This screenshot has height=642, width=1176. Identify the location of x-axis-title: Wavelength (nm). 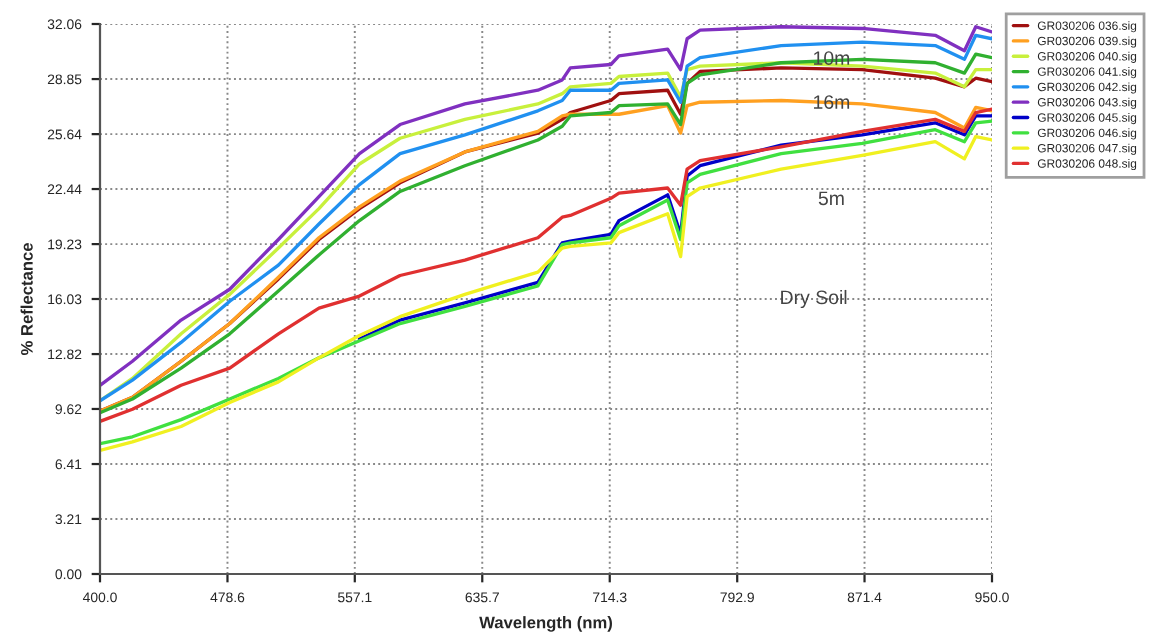
(545, 624).